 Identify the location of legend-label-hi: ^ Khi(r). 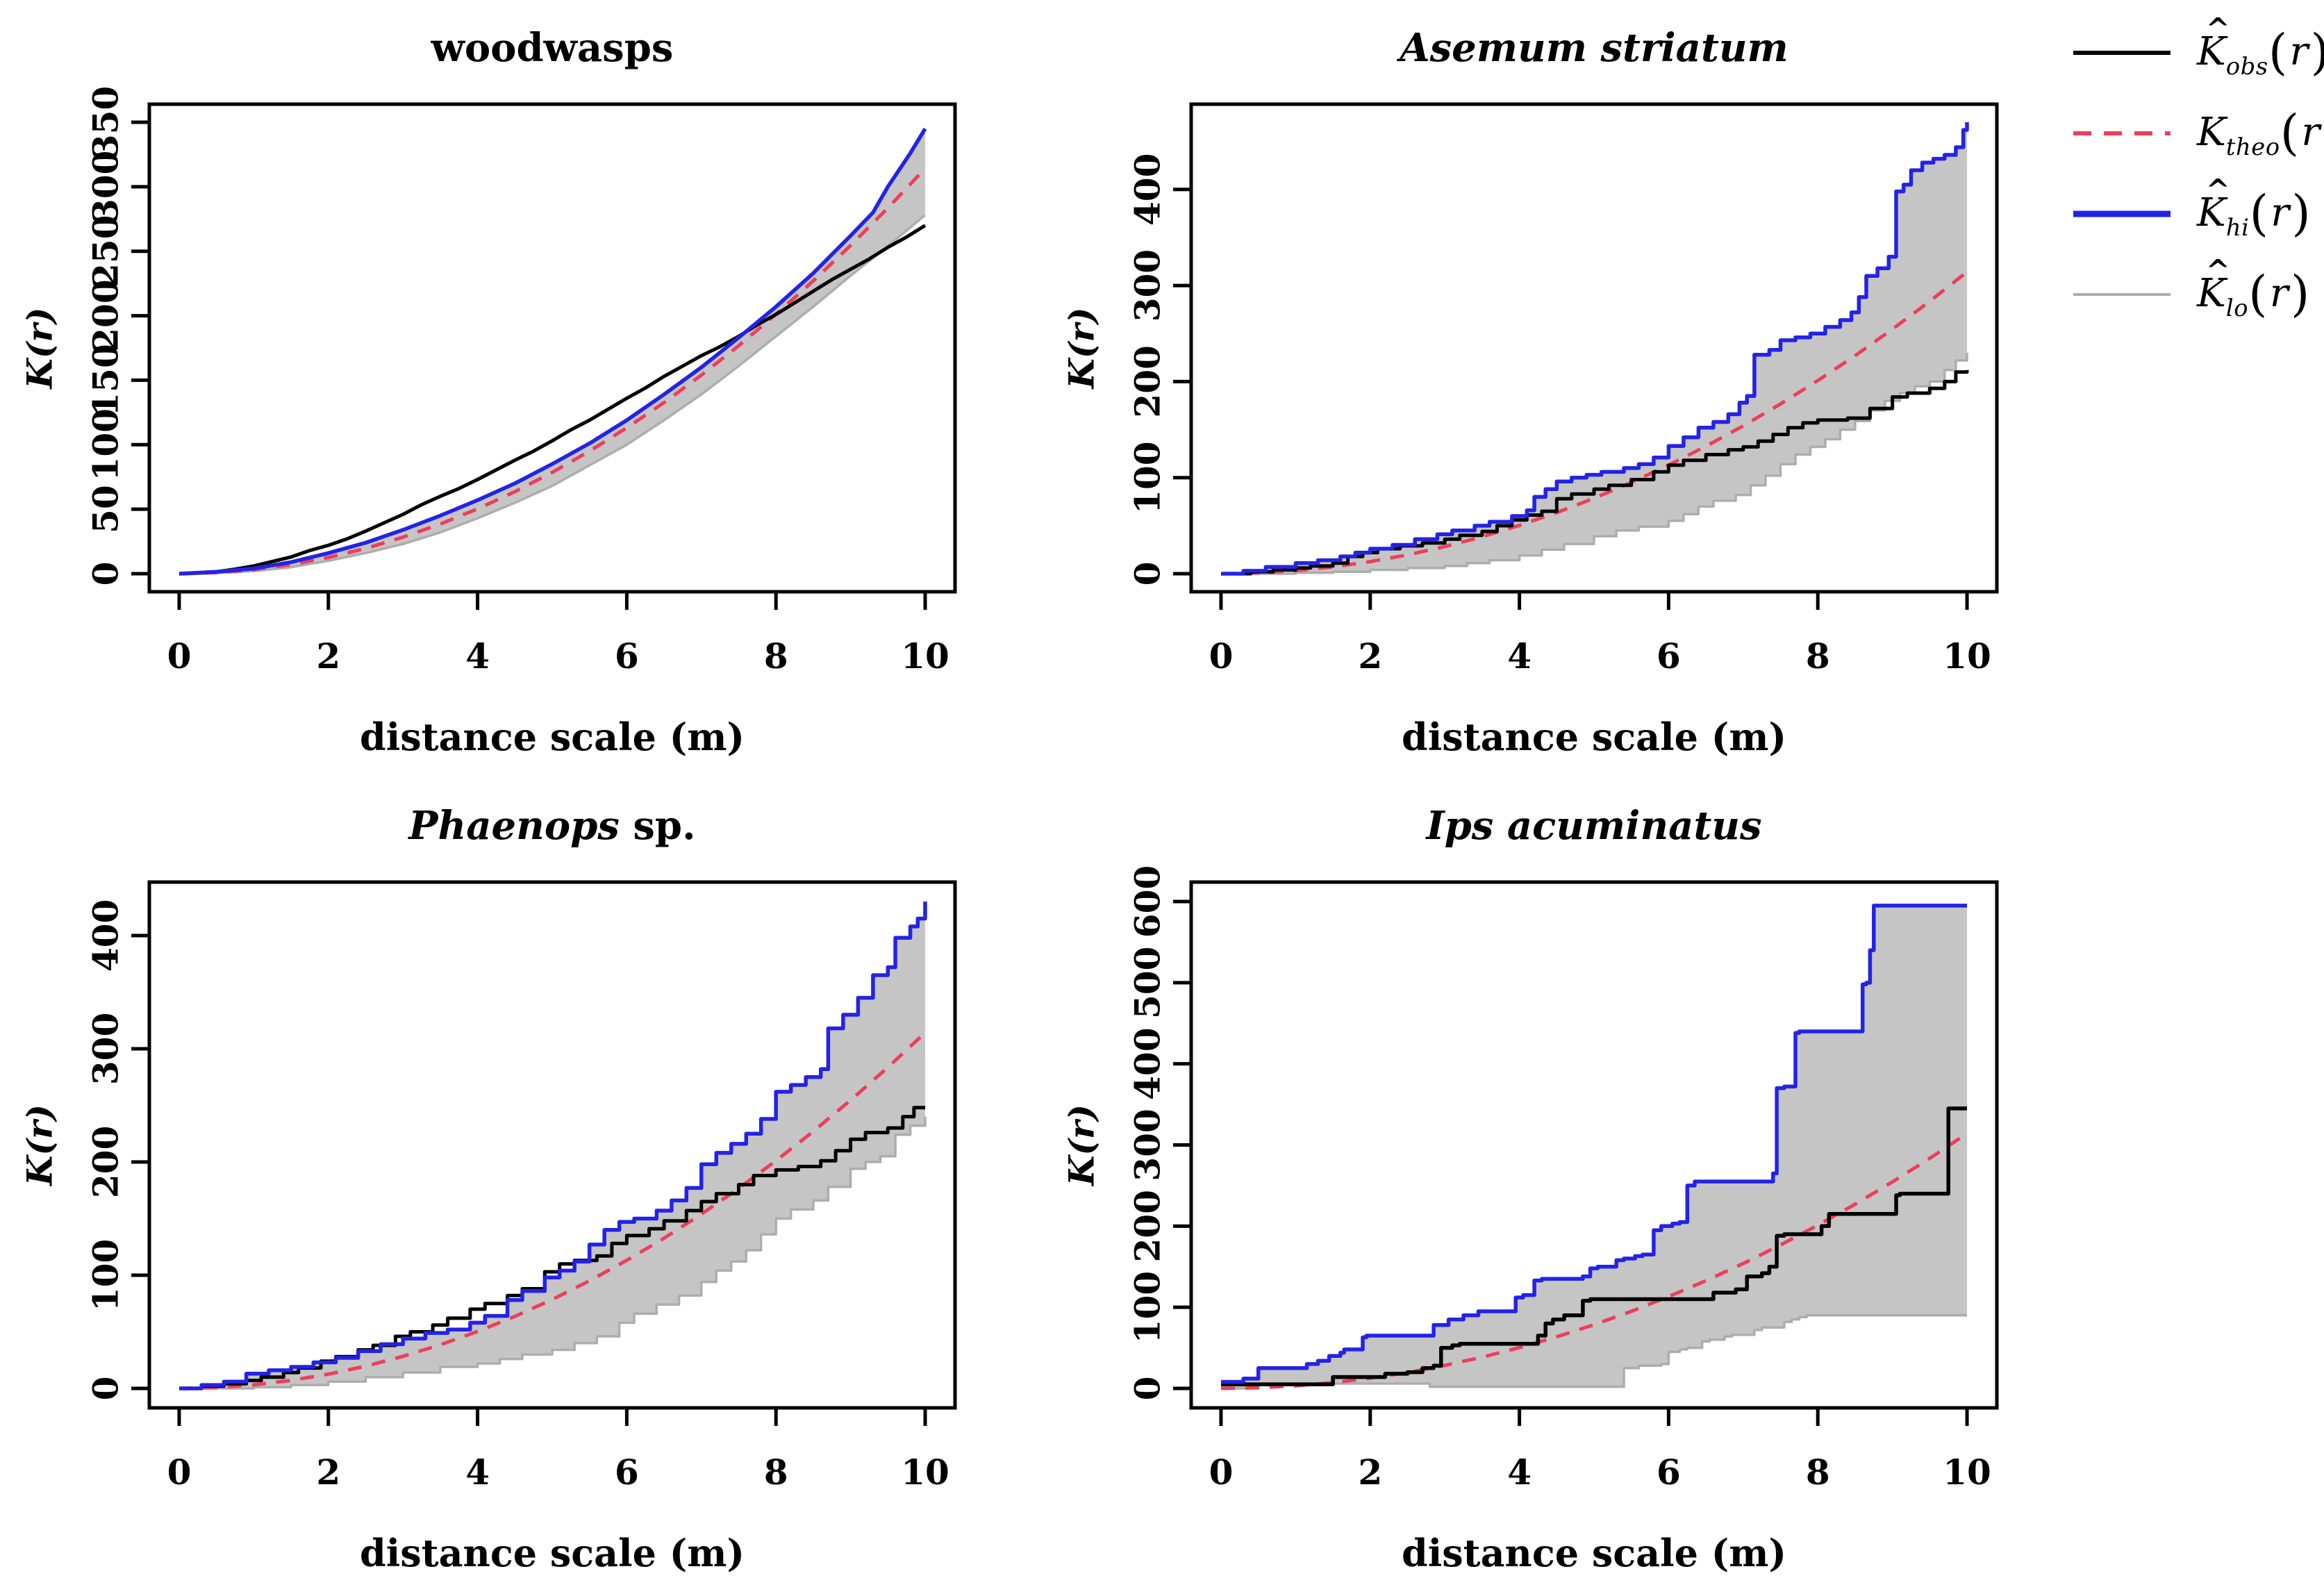
(2254, 207).